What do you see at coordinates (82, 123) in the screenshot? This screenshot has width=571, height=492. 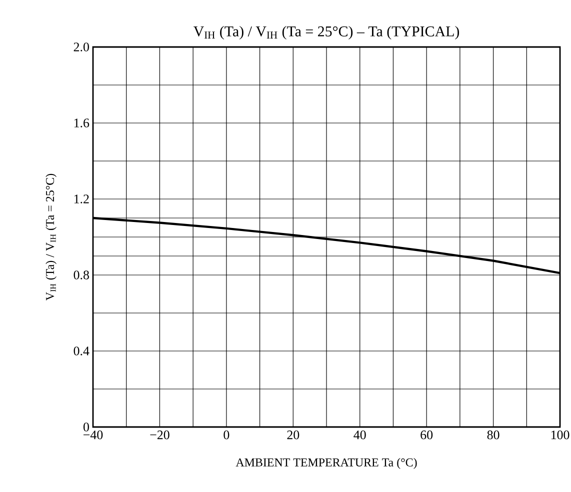 I see `y-tick-label: 1.6` at bounding box center [82, 123].